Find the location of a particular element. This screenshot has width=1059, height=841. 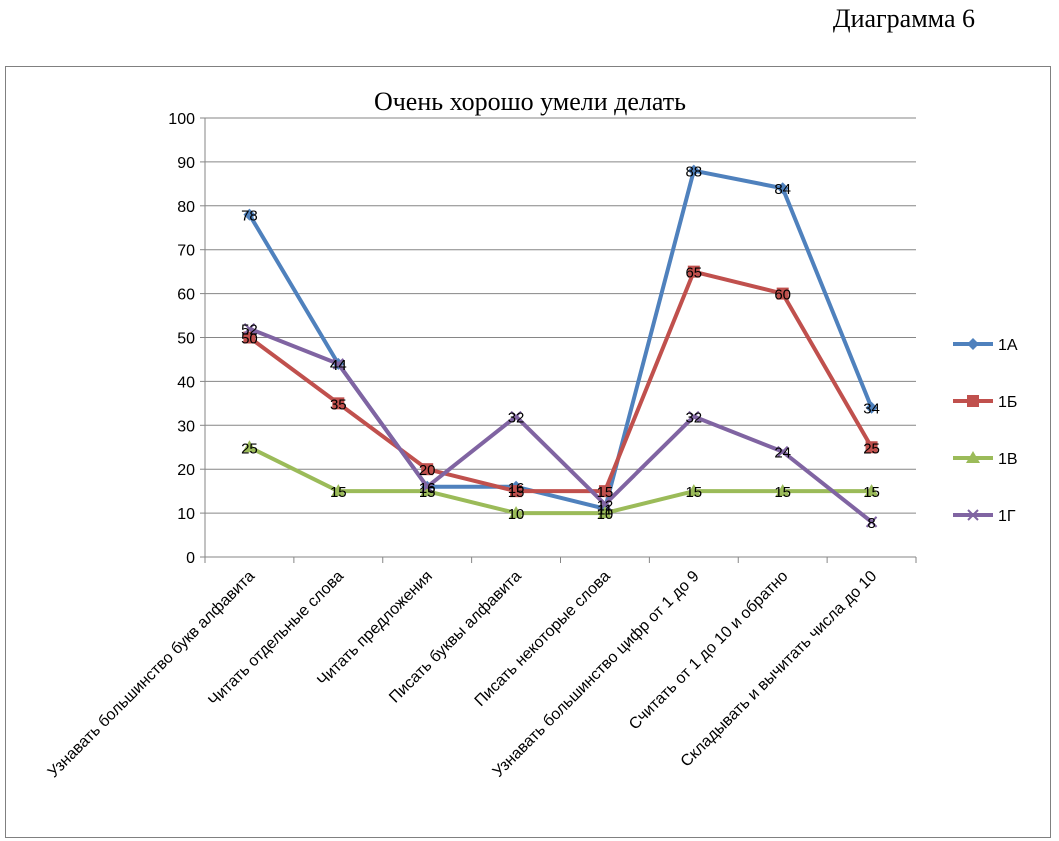

data-label: 84 is located at coordinates (782, 189).